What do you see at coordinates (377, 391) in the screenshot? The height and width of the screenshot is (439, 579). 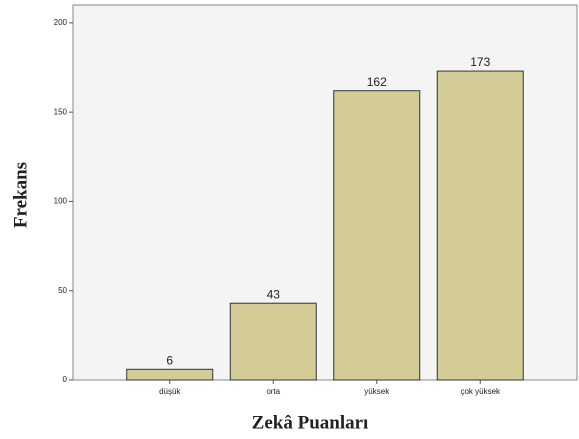 I see `x-tick-label: yüksek` at bounding box center [377, 391].